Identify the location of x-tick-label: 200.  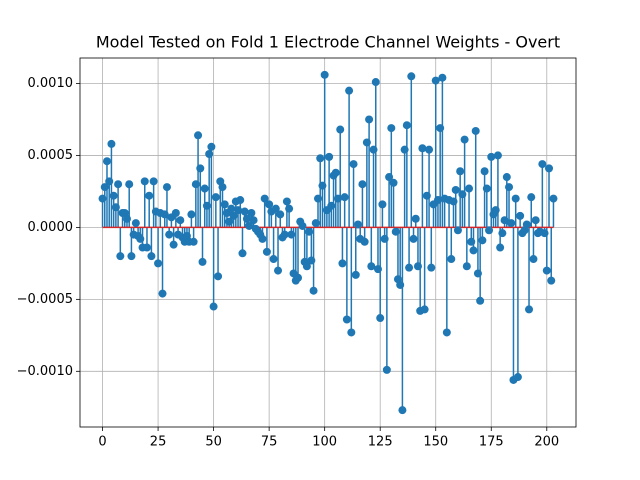
(546, 442).